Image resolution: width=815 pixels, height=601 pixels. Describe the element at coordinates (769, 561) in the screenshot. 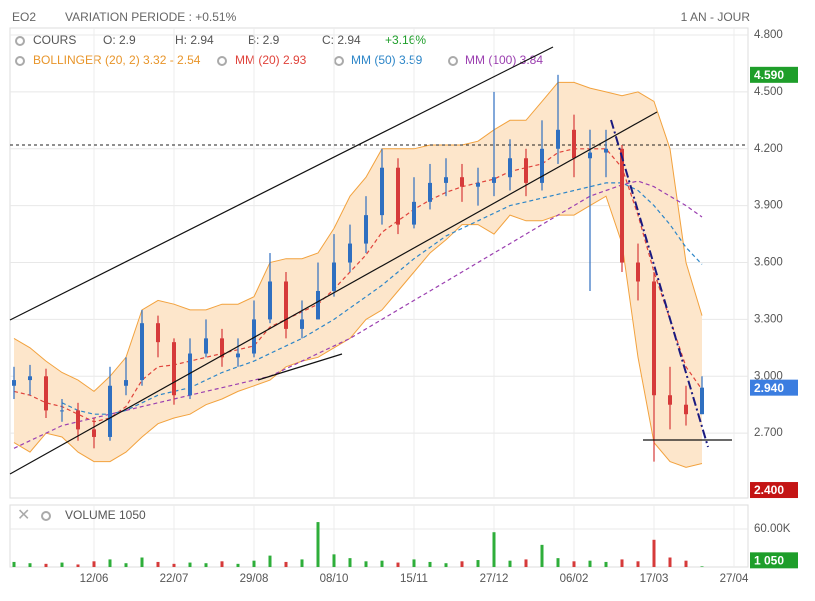

I see `volume-marker-label: 1 050` at that location.